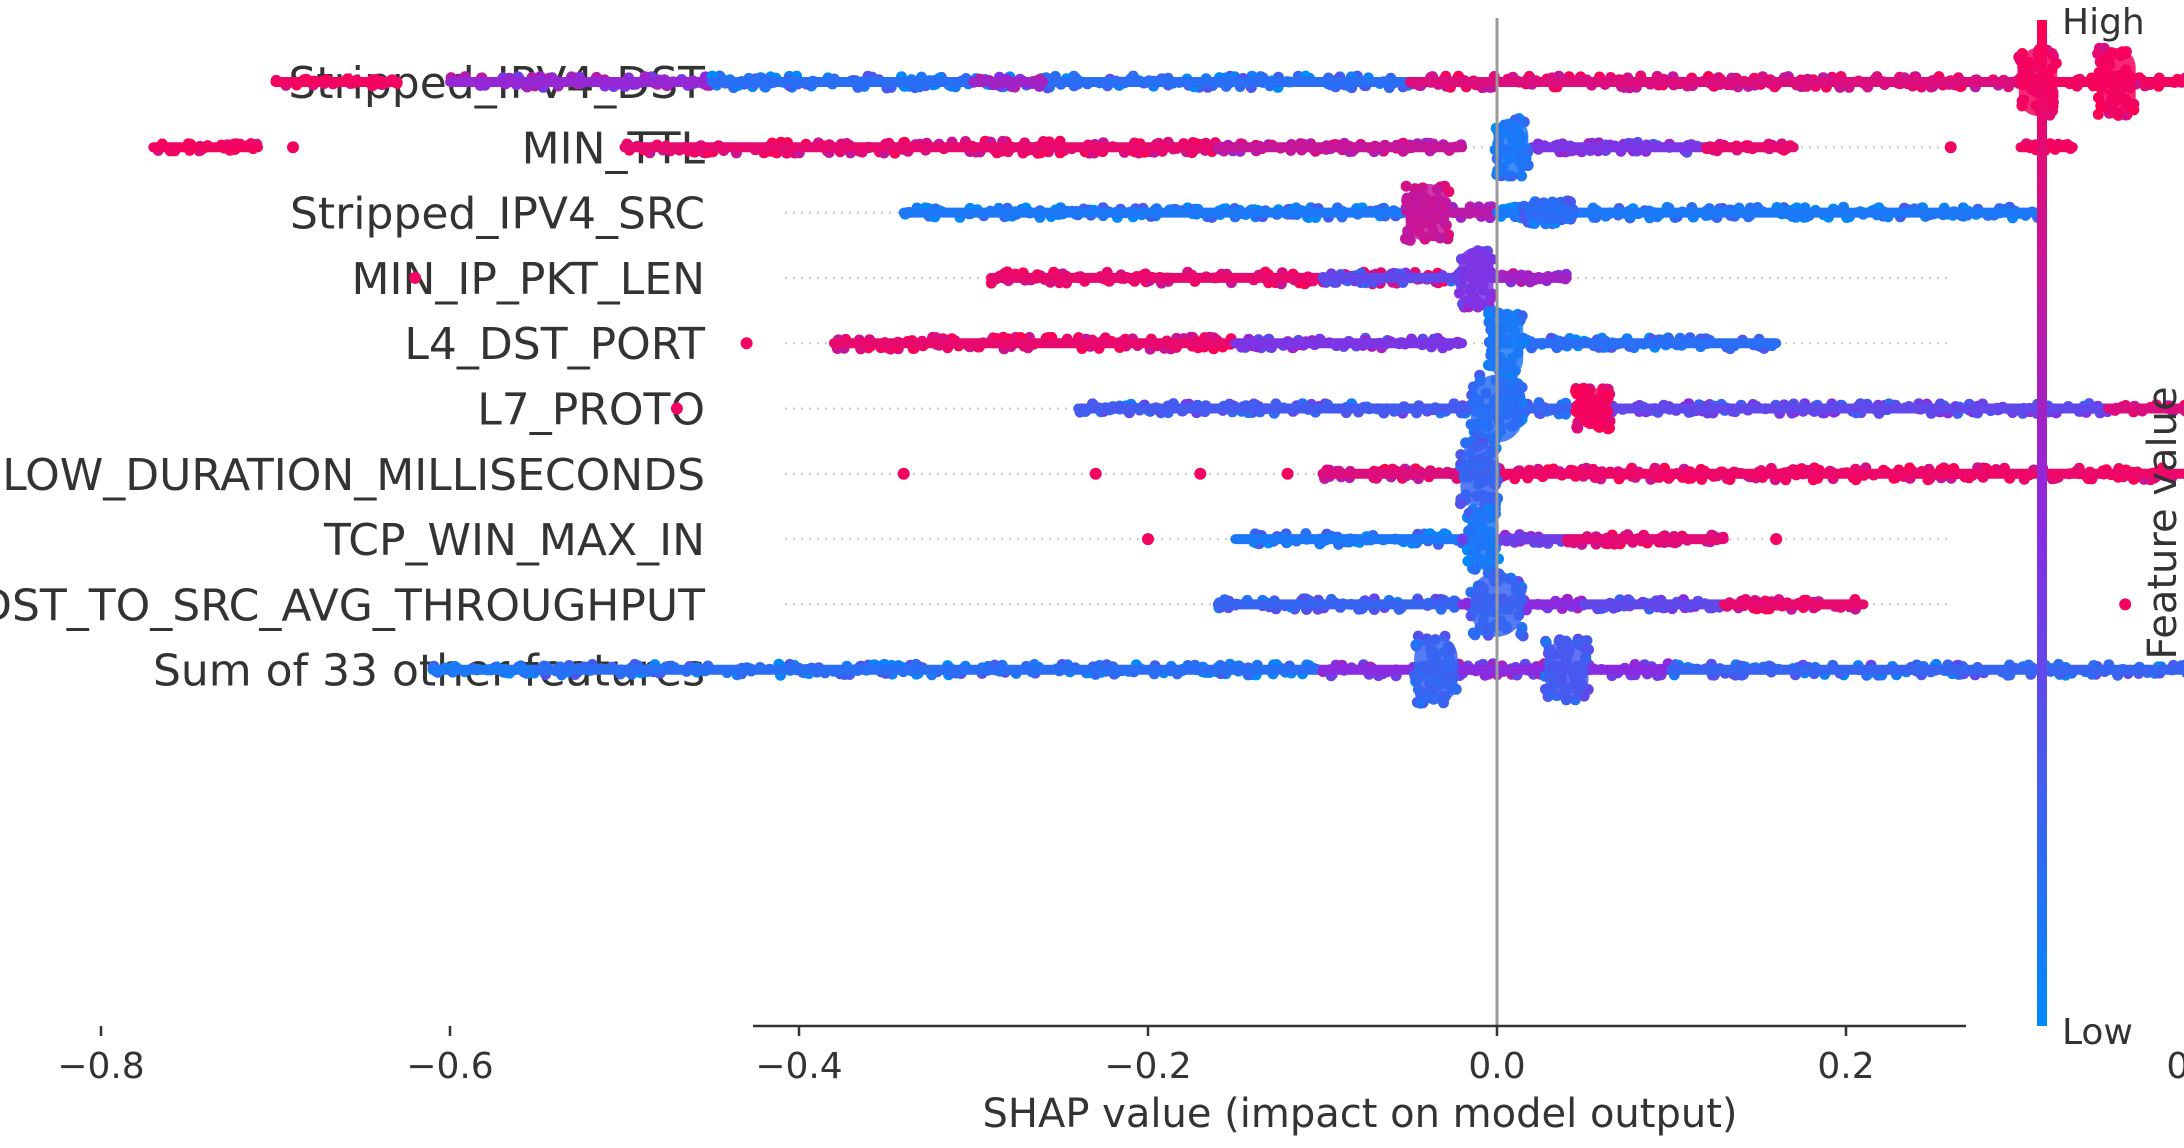 This screenshot has height=1148, width=2184. I want to click on x-axis-ticks: −0.8 −0.6 −0.4 −0.2 0.0 0.2 0.4, so click(1120, 1056).